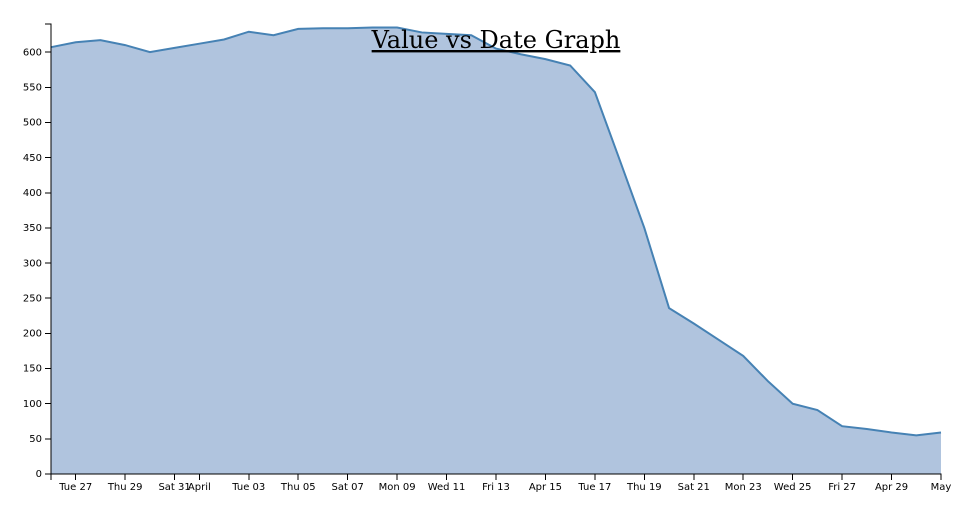 This screenshot has width=966, height=517. I want to click on y-tick-label: 550, so click(32, 87).